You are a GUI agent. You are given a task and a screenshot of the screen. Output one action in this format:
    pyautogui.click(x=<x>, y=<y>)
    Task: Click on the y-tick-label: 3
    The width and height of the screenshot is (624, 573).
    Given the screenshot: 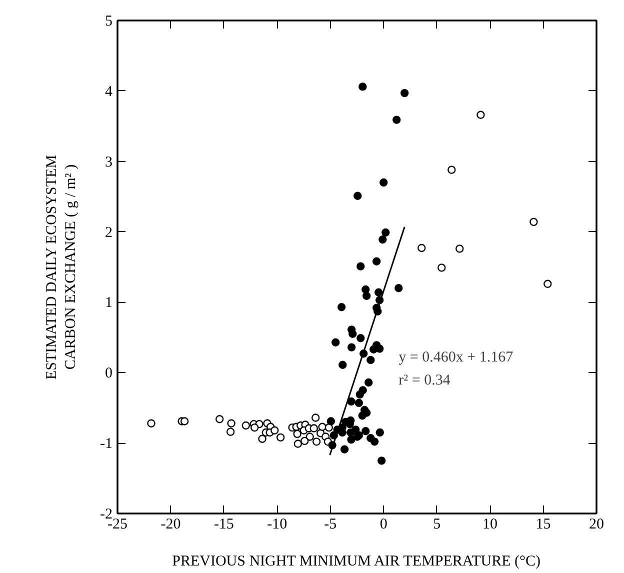 What is the action you would take?
    pyautogui.click(x=108, y=162)
    